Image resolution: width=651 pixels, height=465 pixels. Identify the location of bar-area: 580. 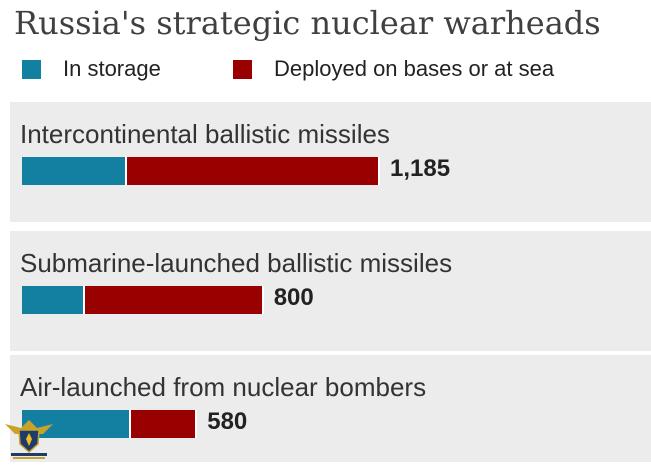
(327, 429).